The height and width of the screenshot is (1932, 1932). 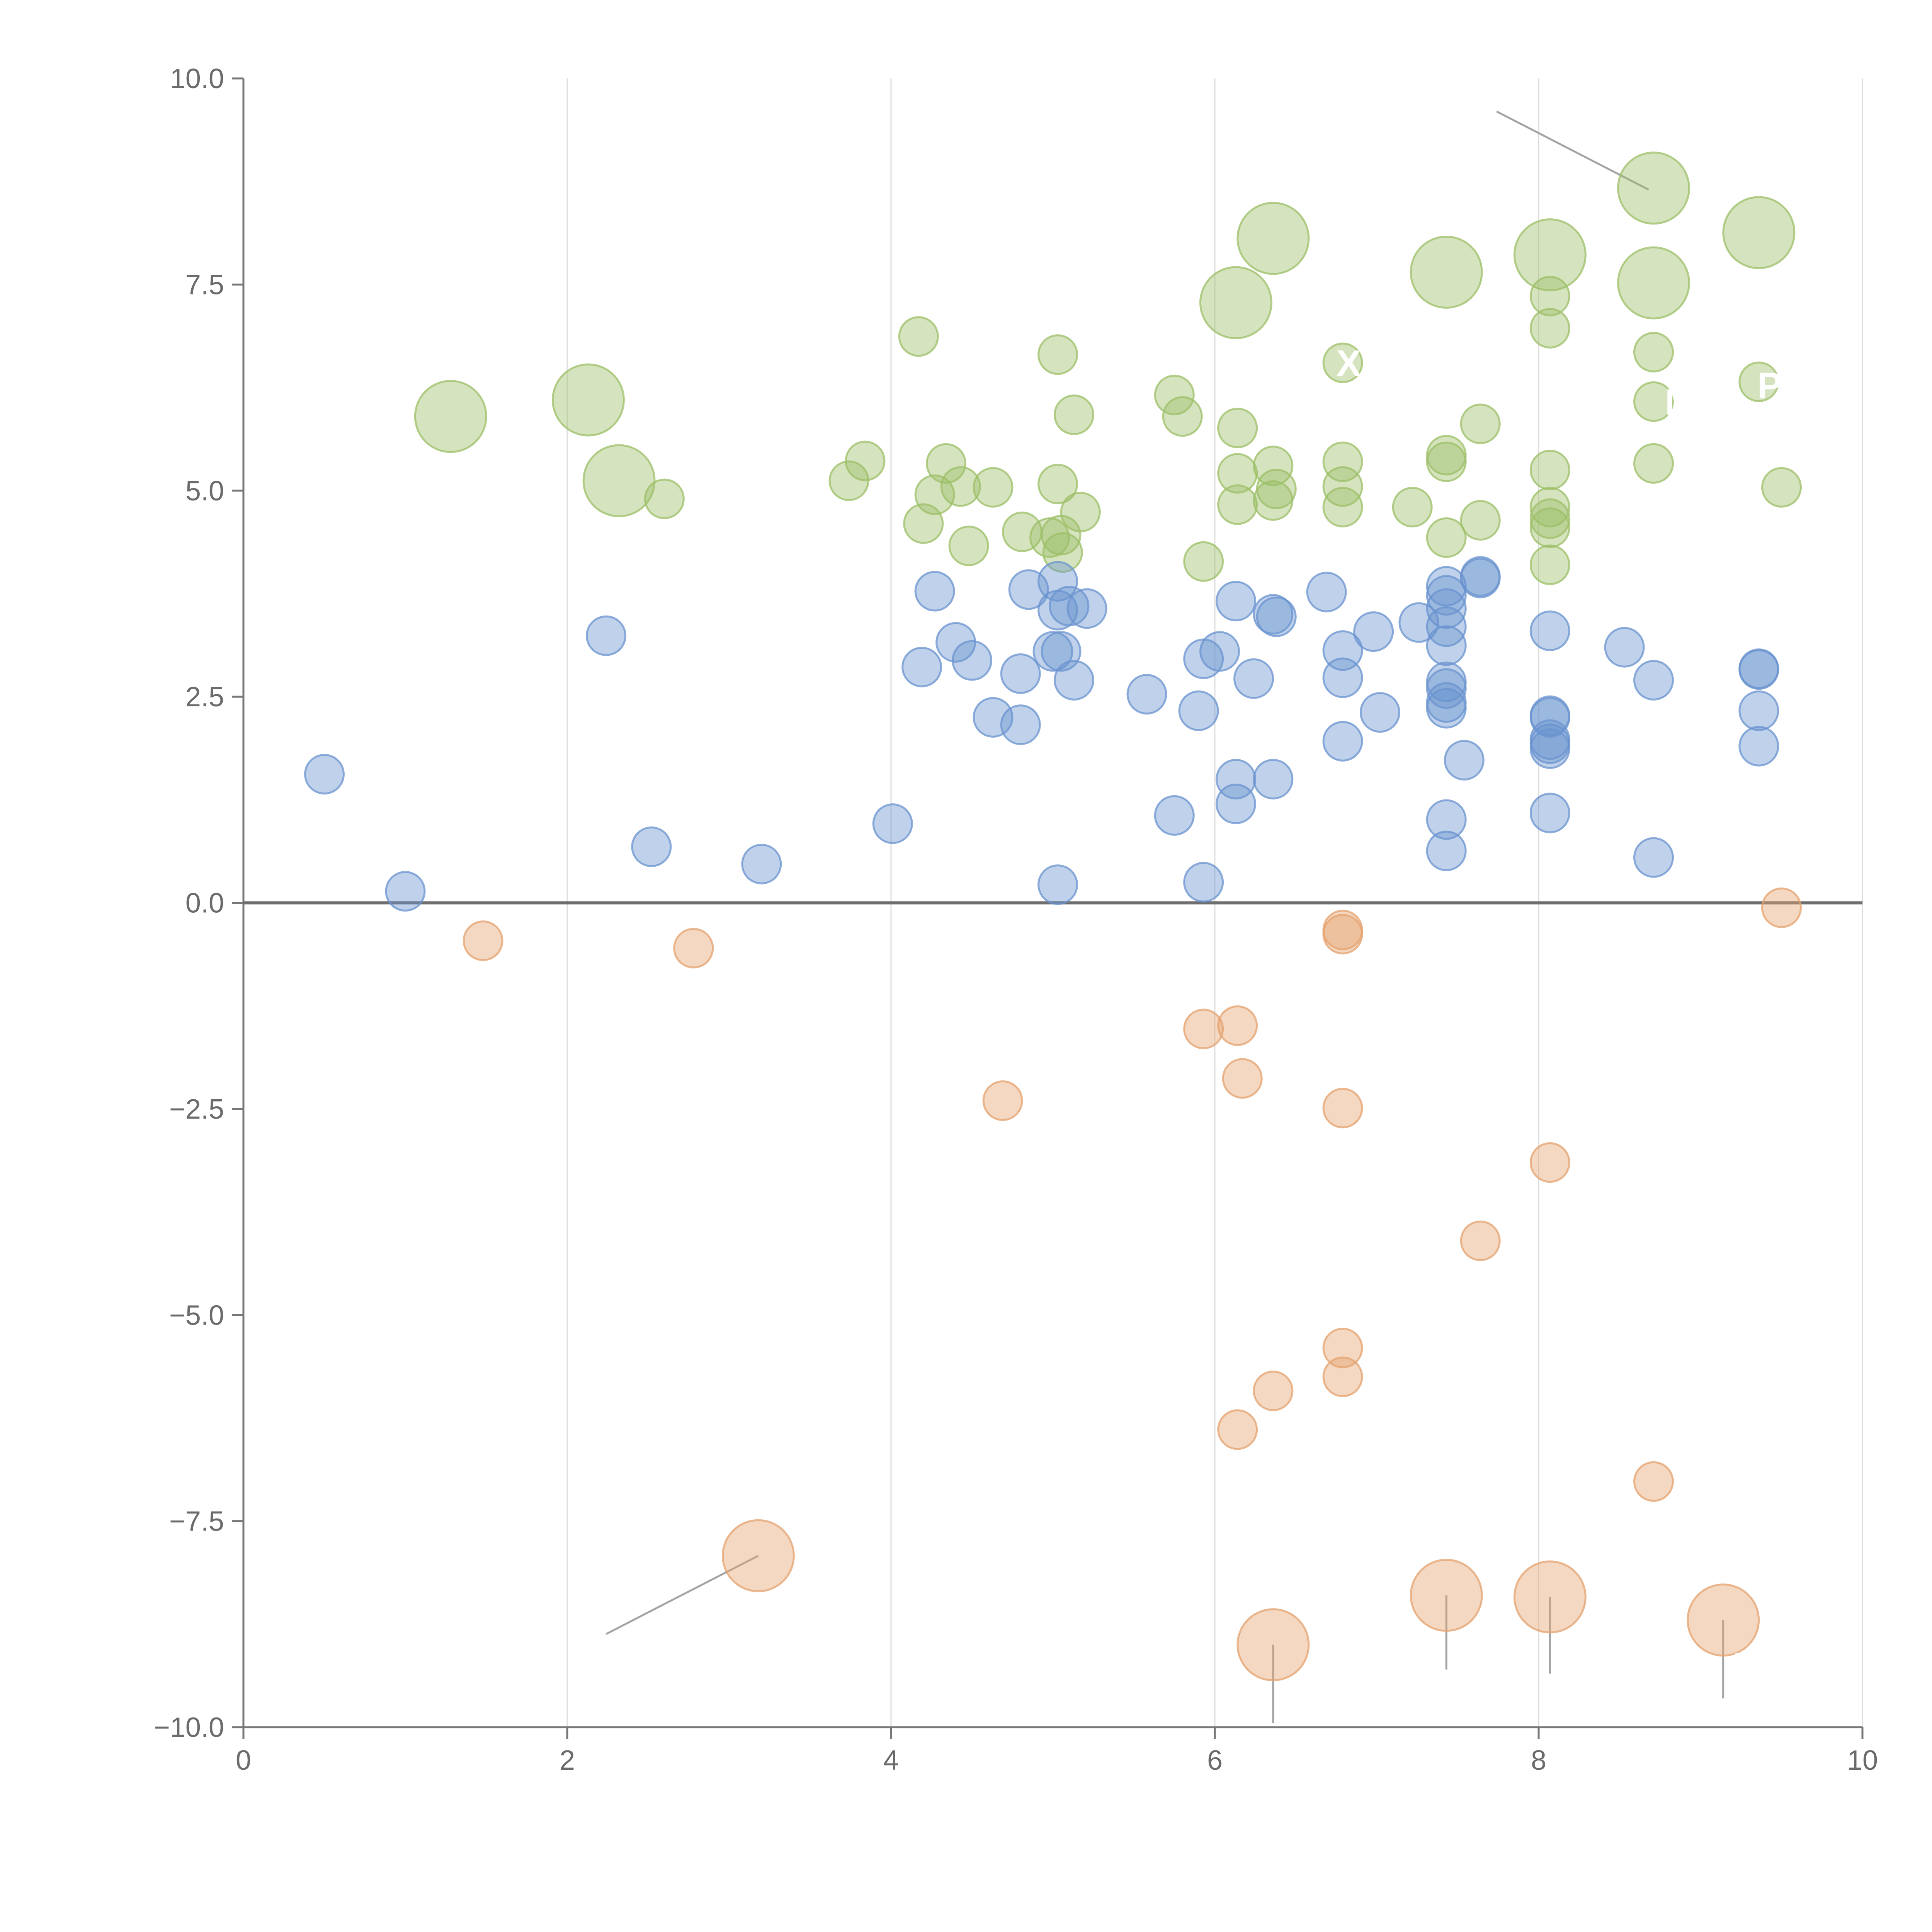 I want to click on point-label: LE, so click(x=1757, y=1666).